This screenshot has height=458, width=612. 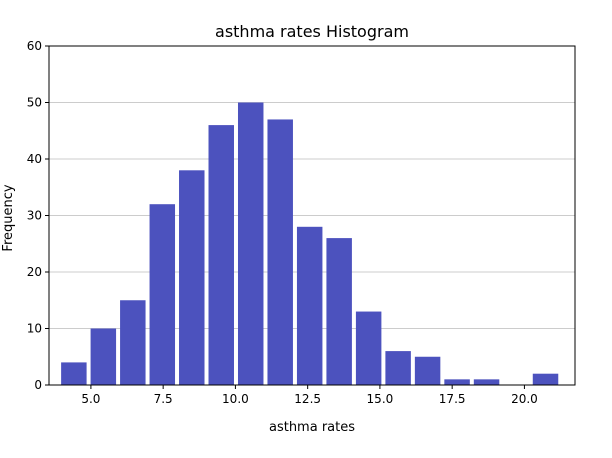 What do you see at coordinates (34, 103) in the screenshot?
I see `y-tick-label-5: 50` at bounding box center [34, 103].